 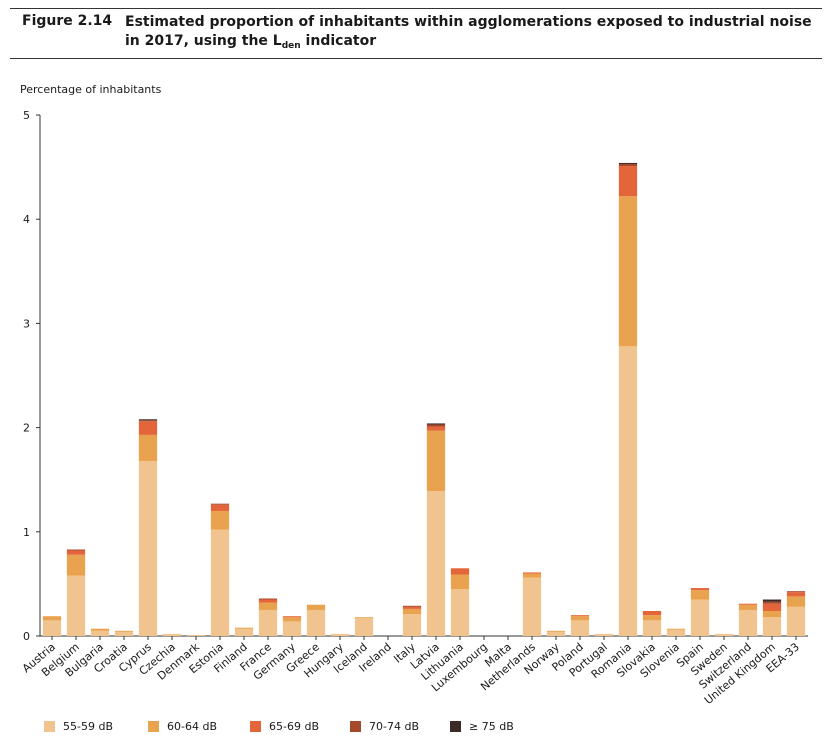 I want to click on top-rule, so click(x=416, y=8).